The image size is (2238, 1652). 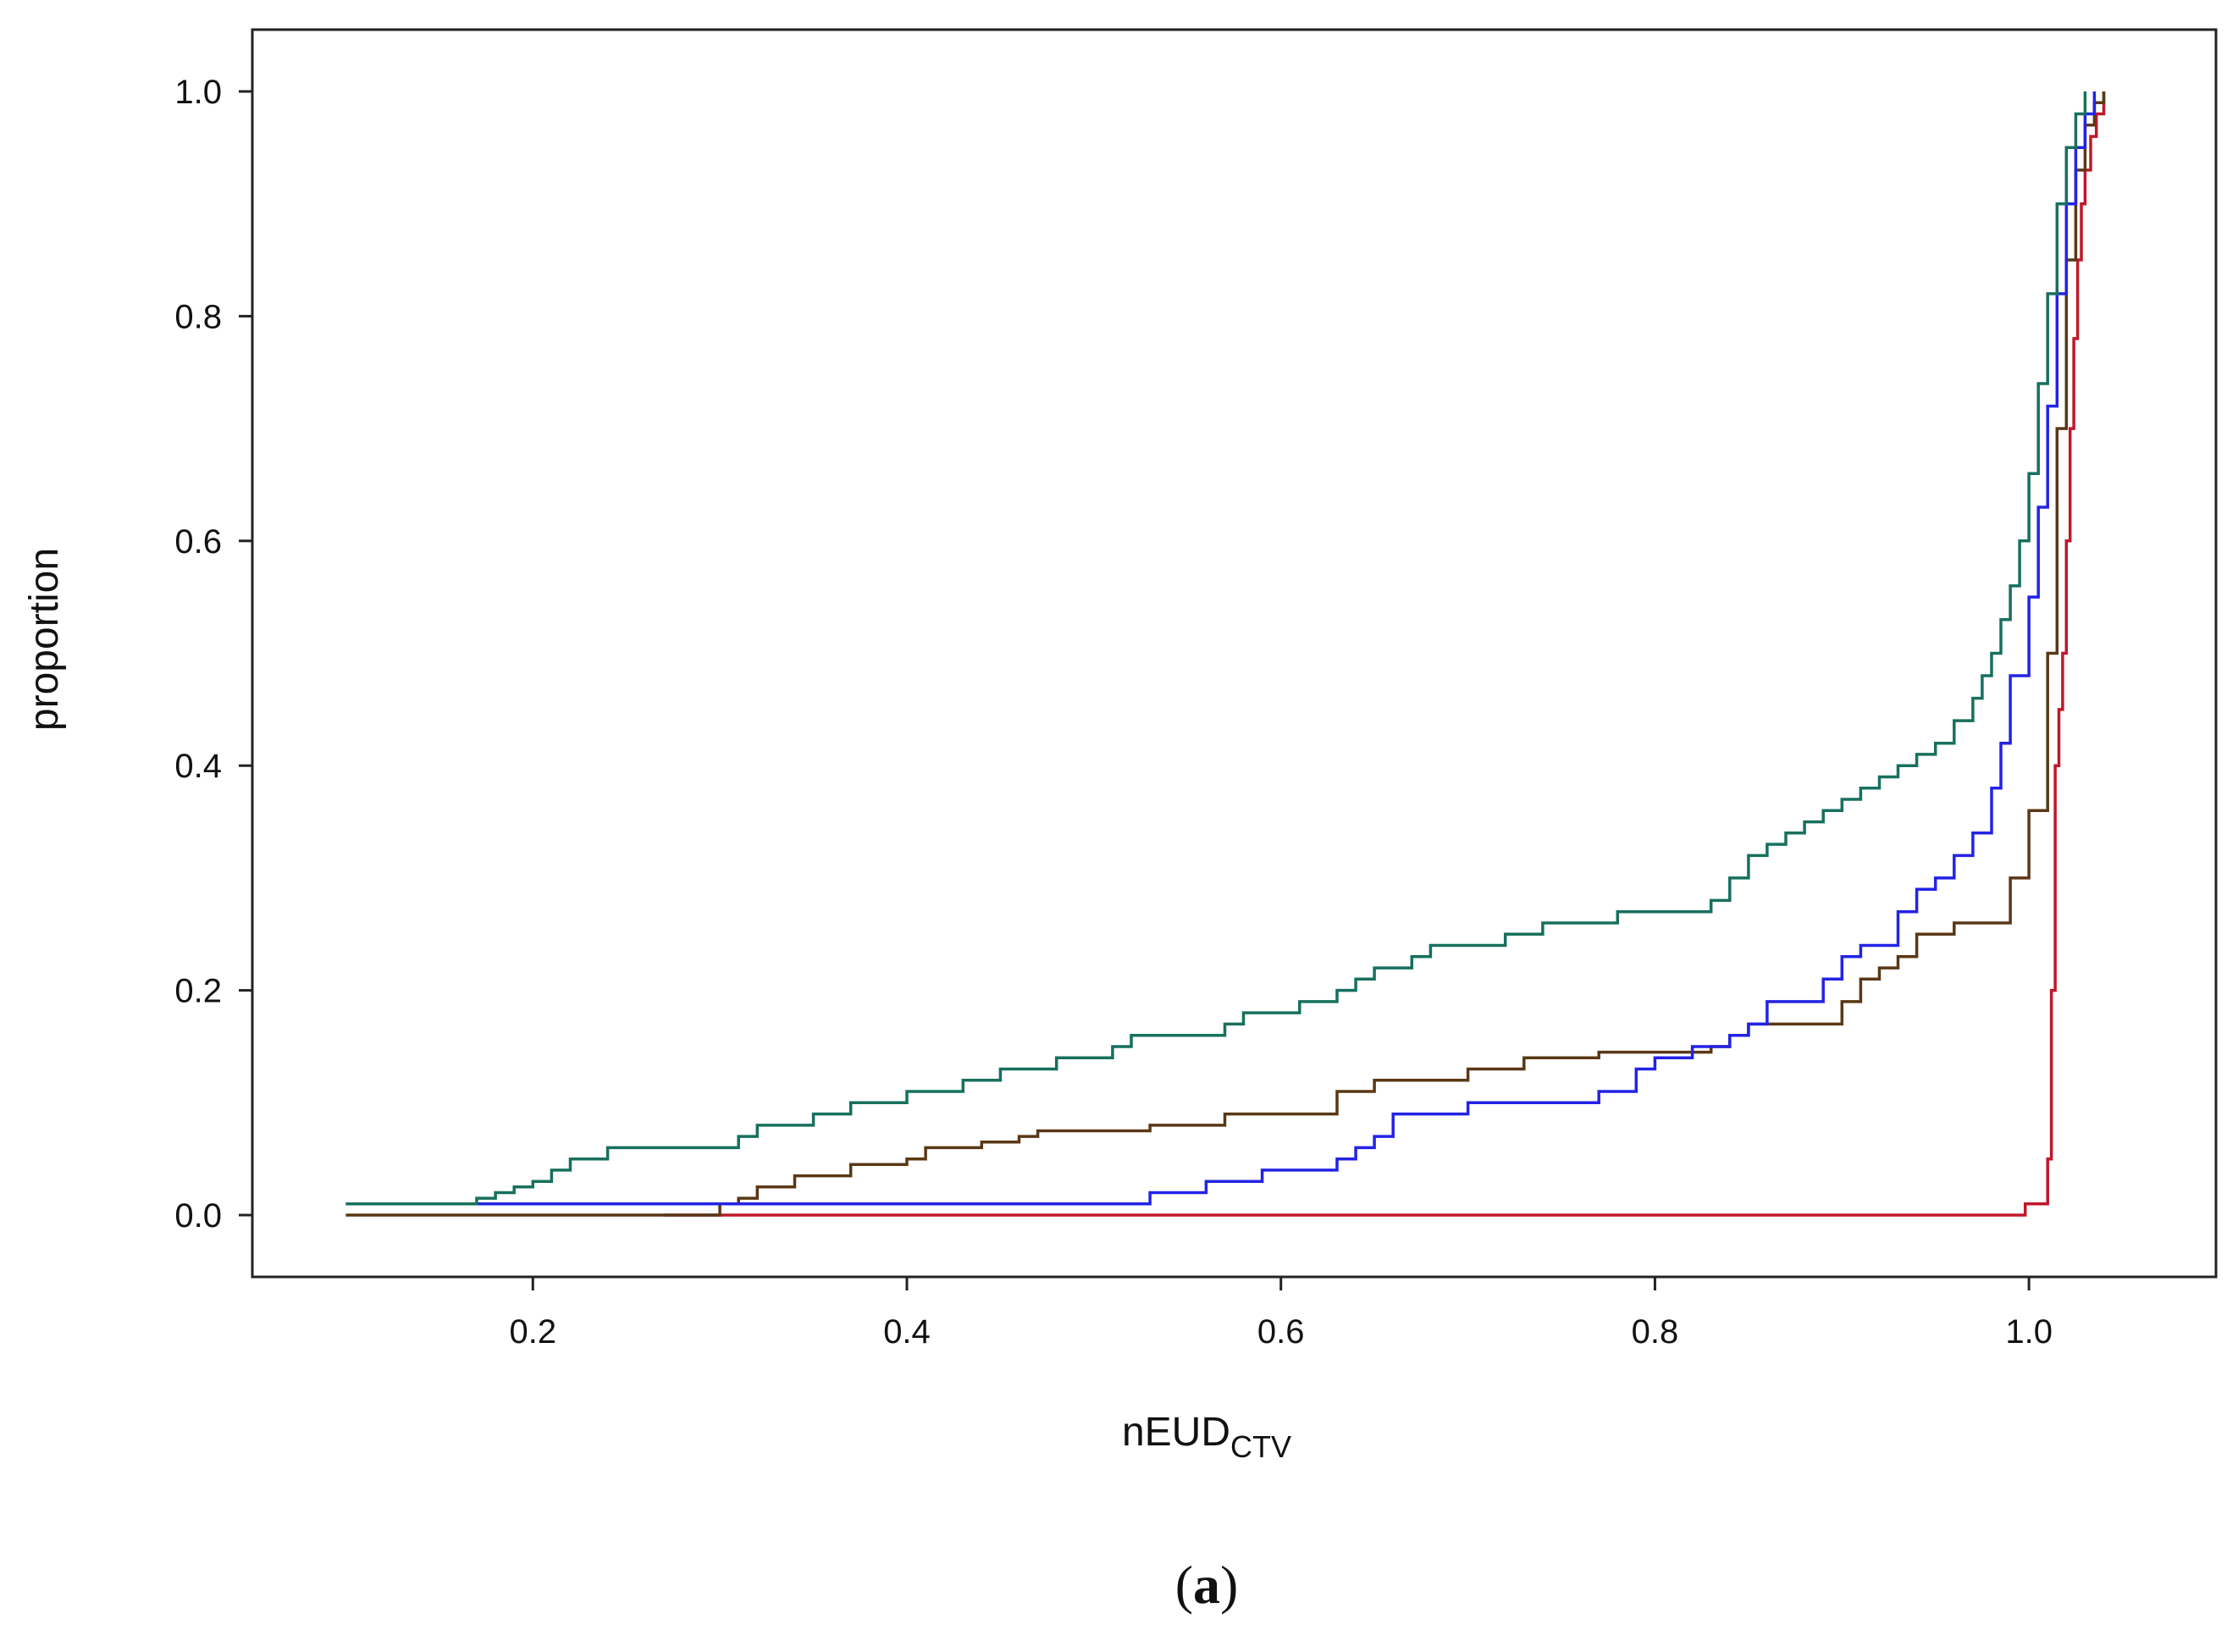 I want to click on x-axis-title: nEUDCTV, so click(x=1206, y=1437).